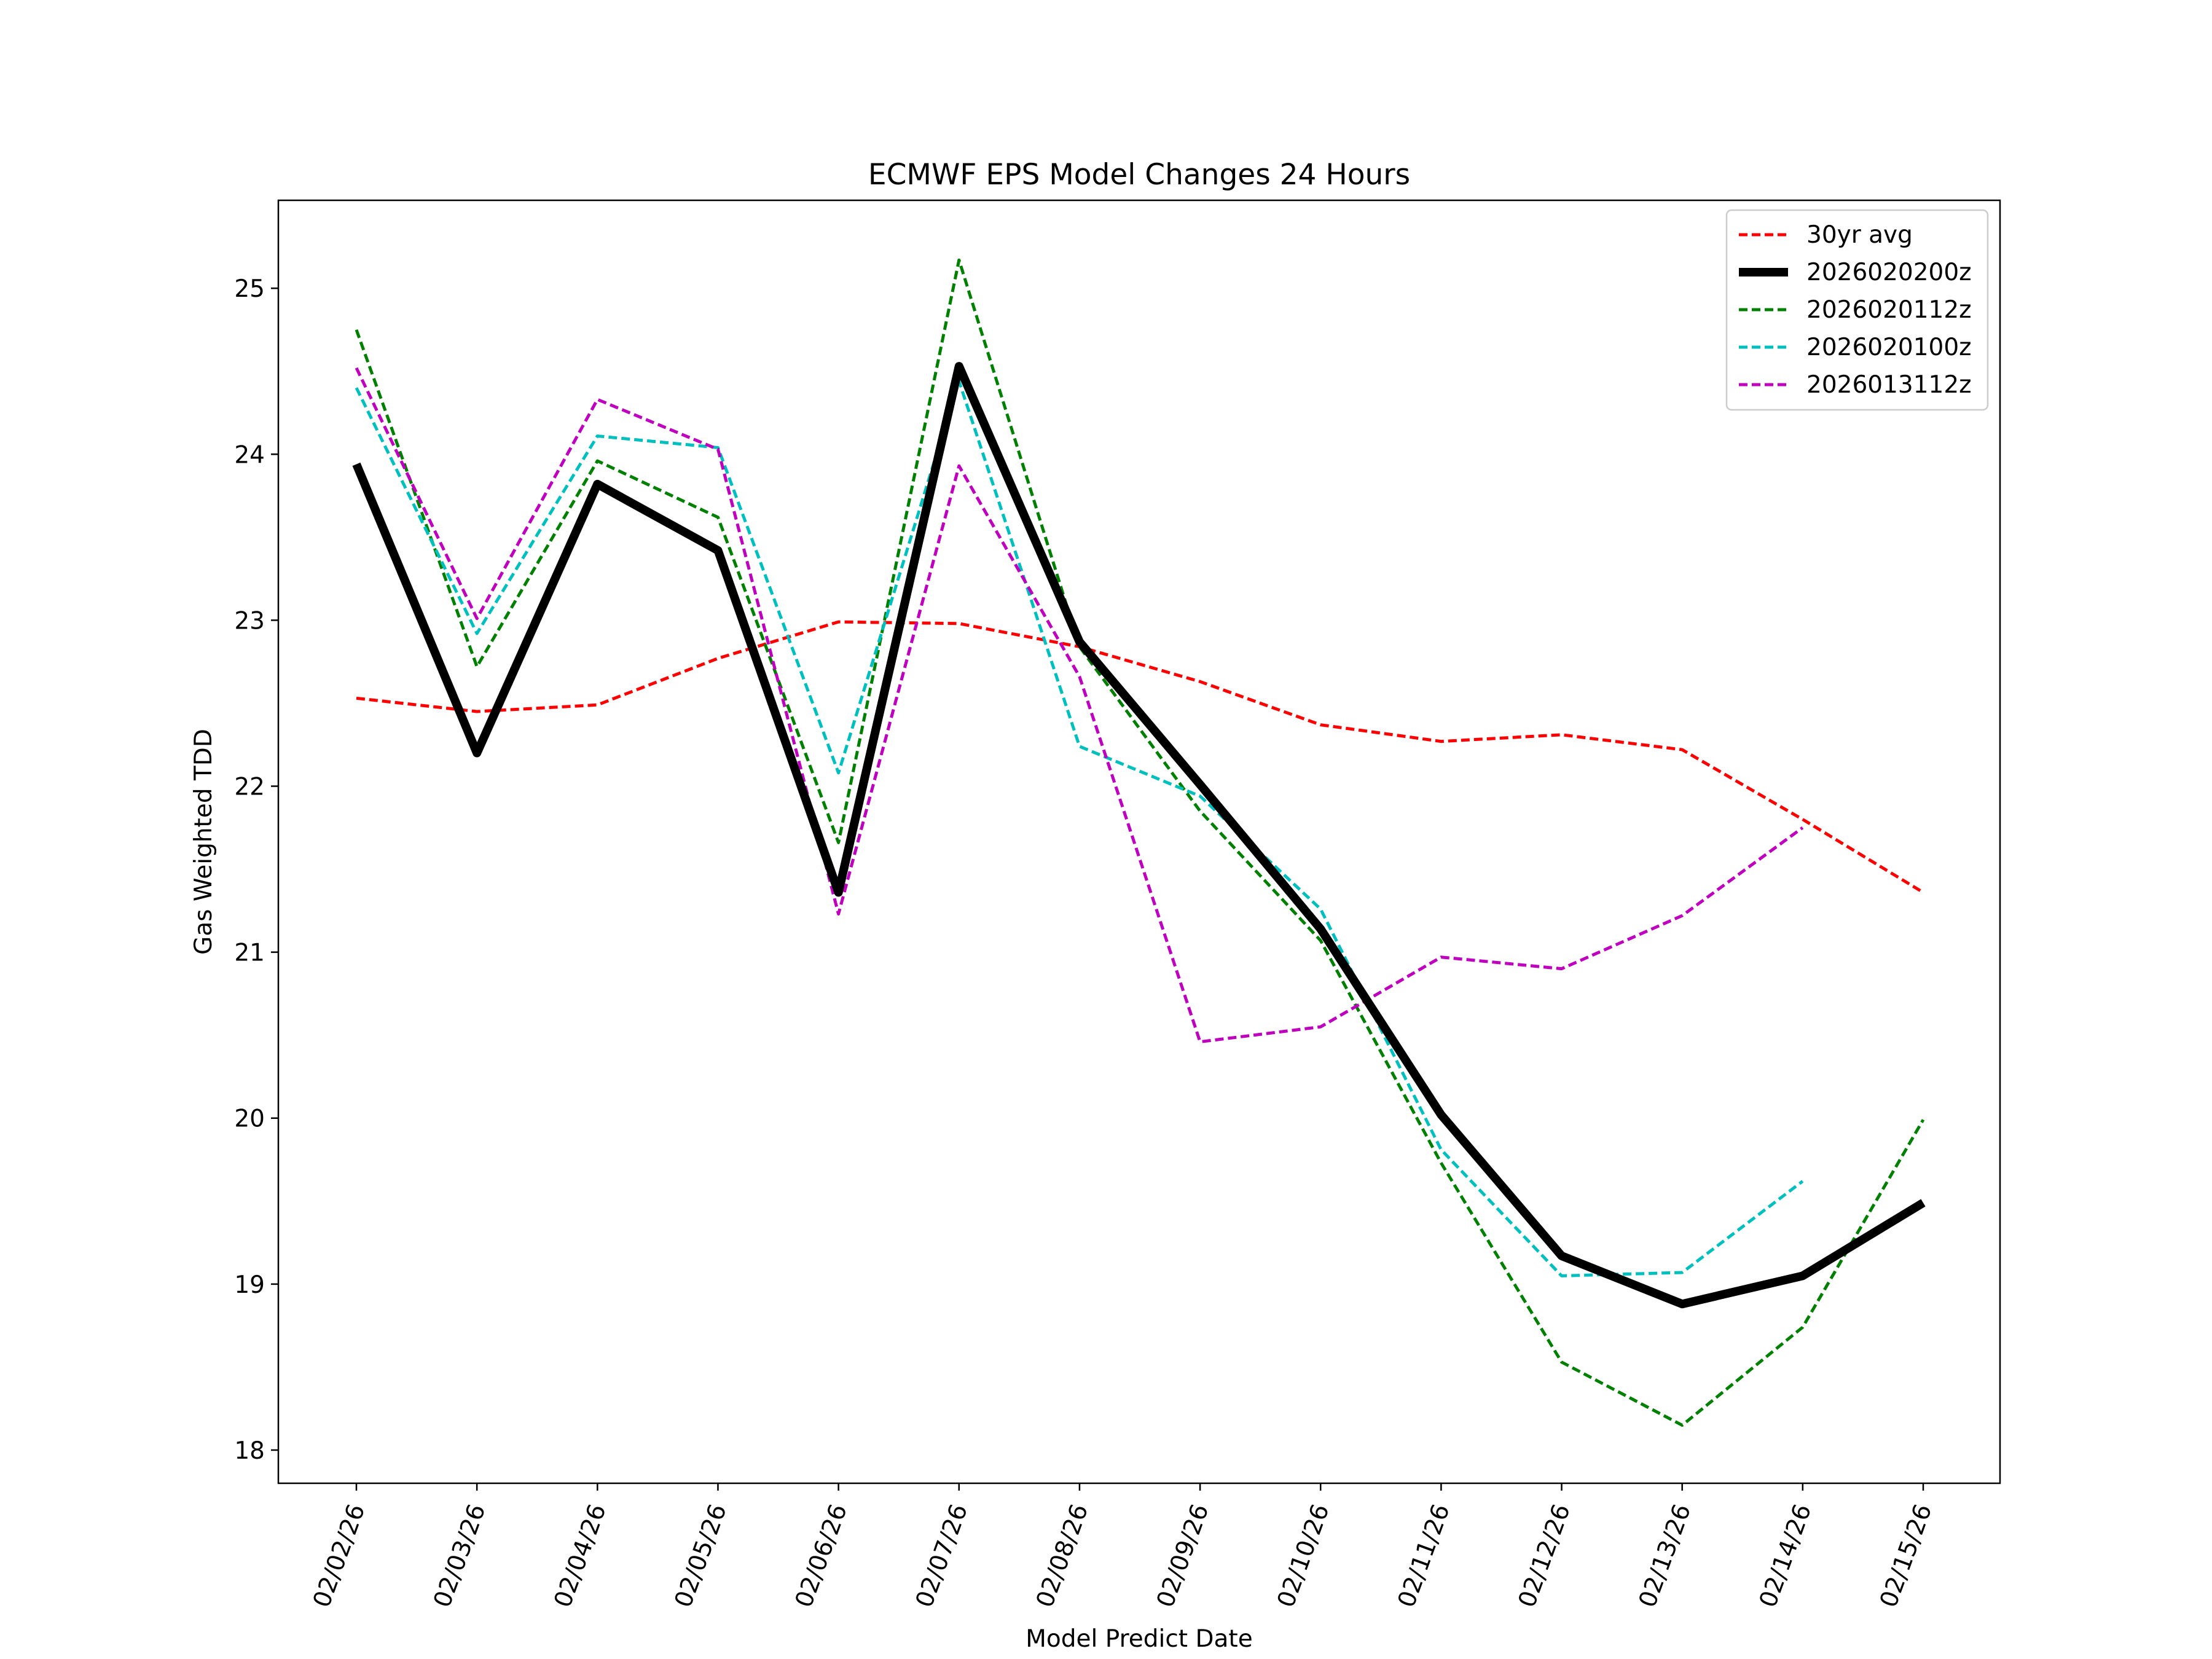  I want to click on y-axis-label: Gas Weighted TDD, so click(204, 842).